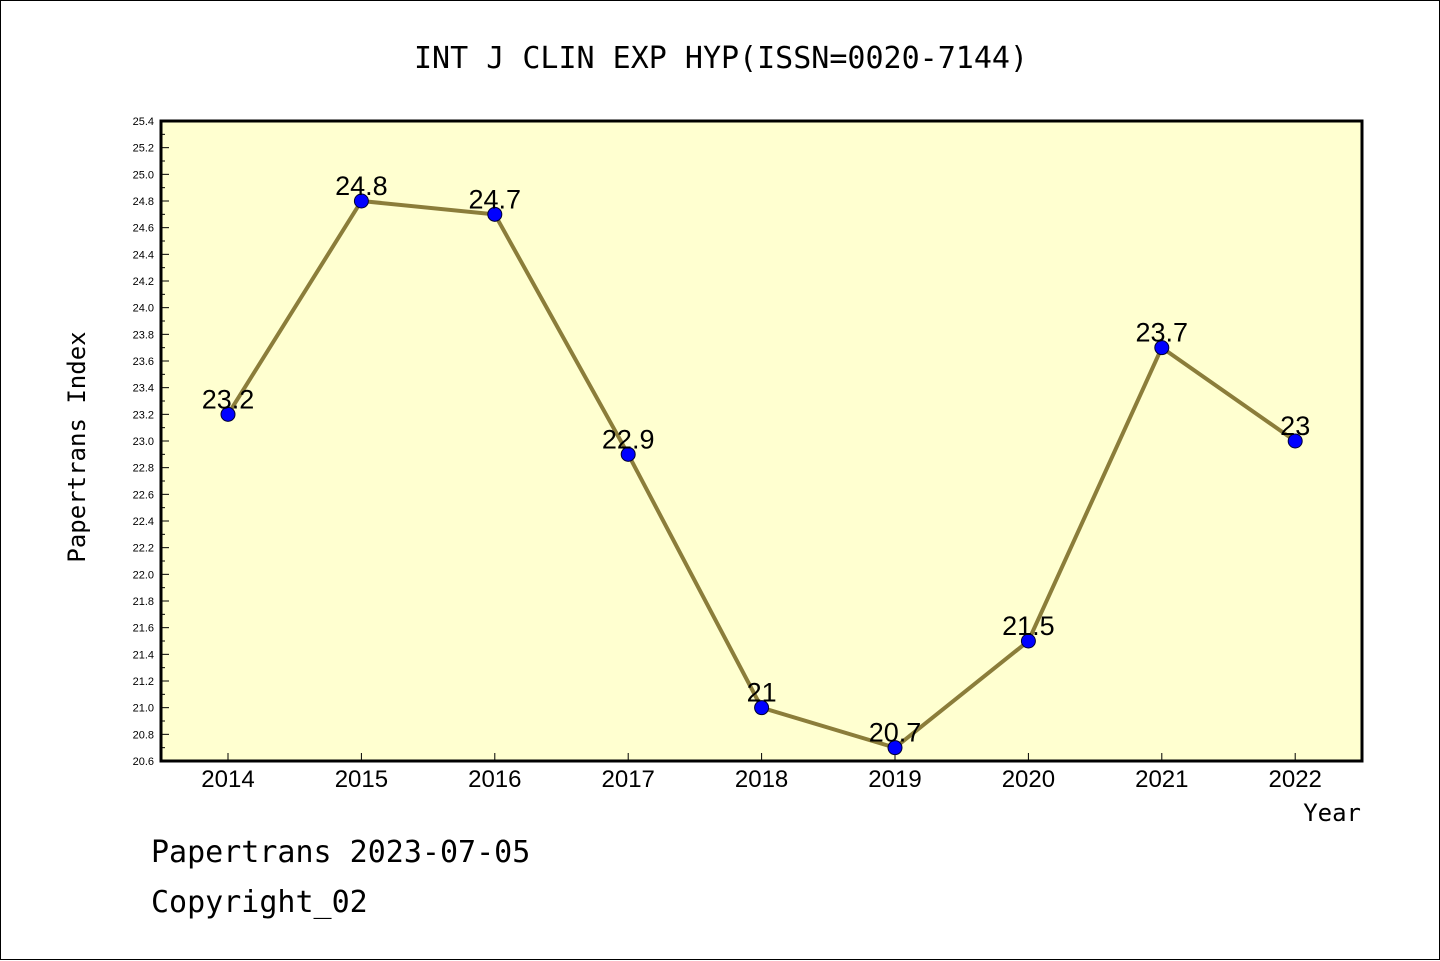 The image size is (1440, 961). I want to click on x-axis-labels: 2014 2015 2016 2017 2018 2019 2020 2021 2022, so click(761, 779).